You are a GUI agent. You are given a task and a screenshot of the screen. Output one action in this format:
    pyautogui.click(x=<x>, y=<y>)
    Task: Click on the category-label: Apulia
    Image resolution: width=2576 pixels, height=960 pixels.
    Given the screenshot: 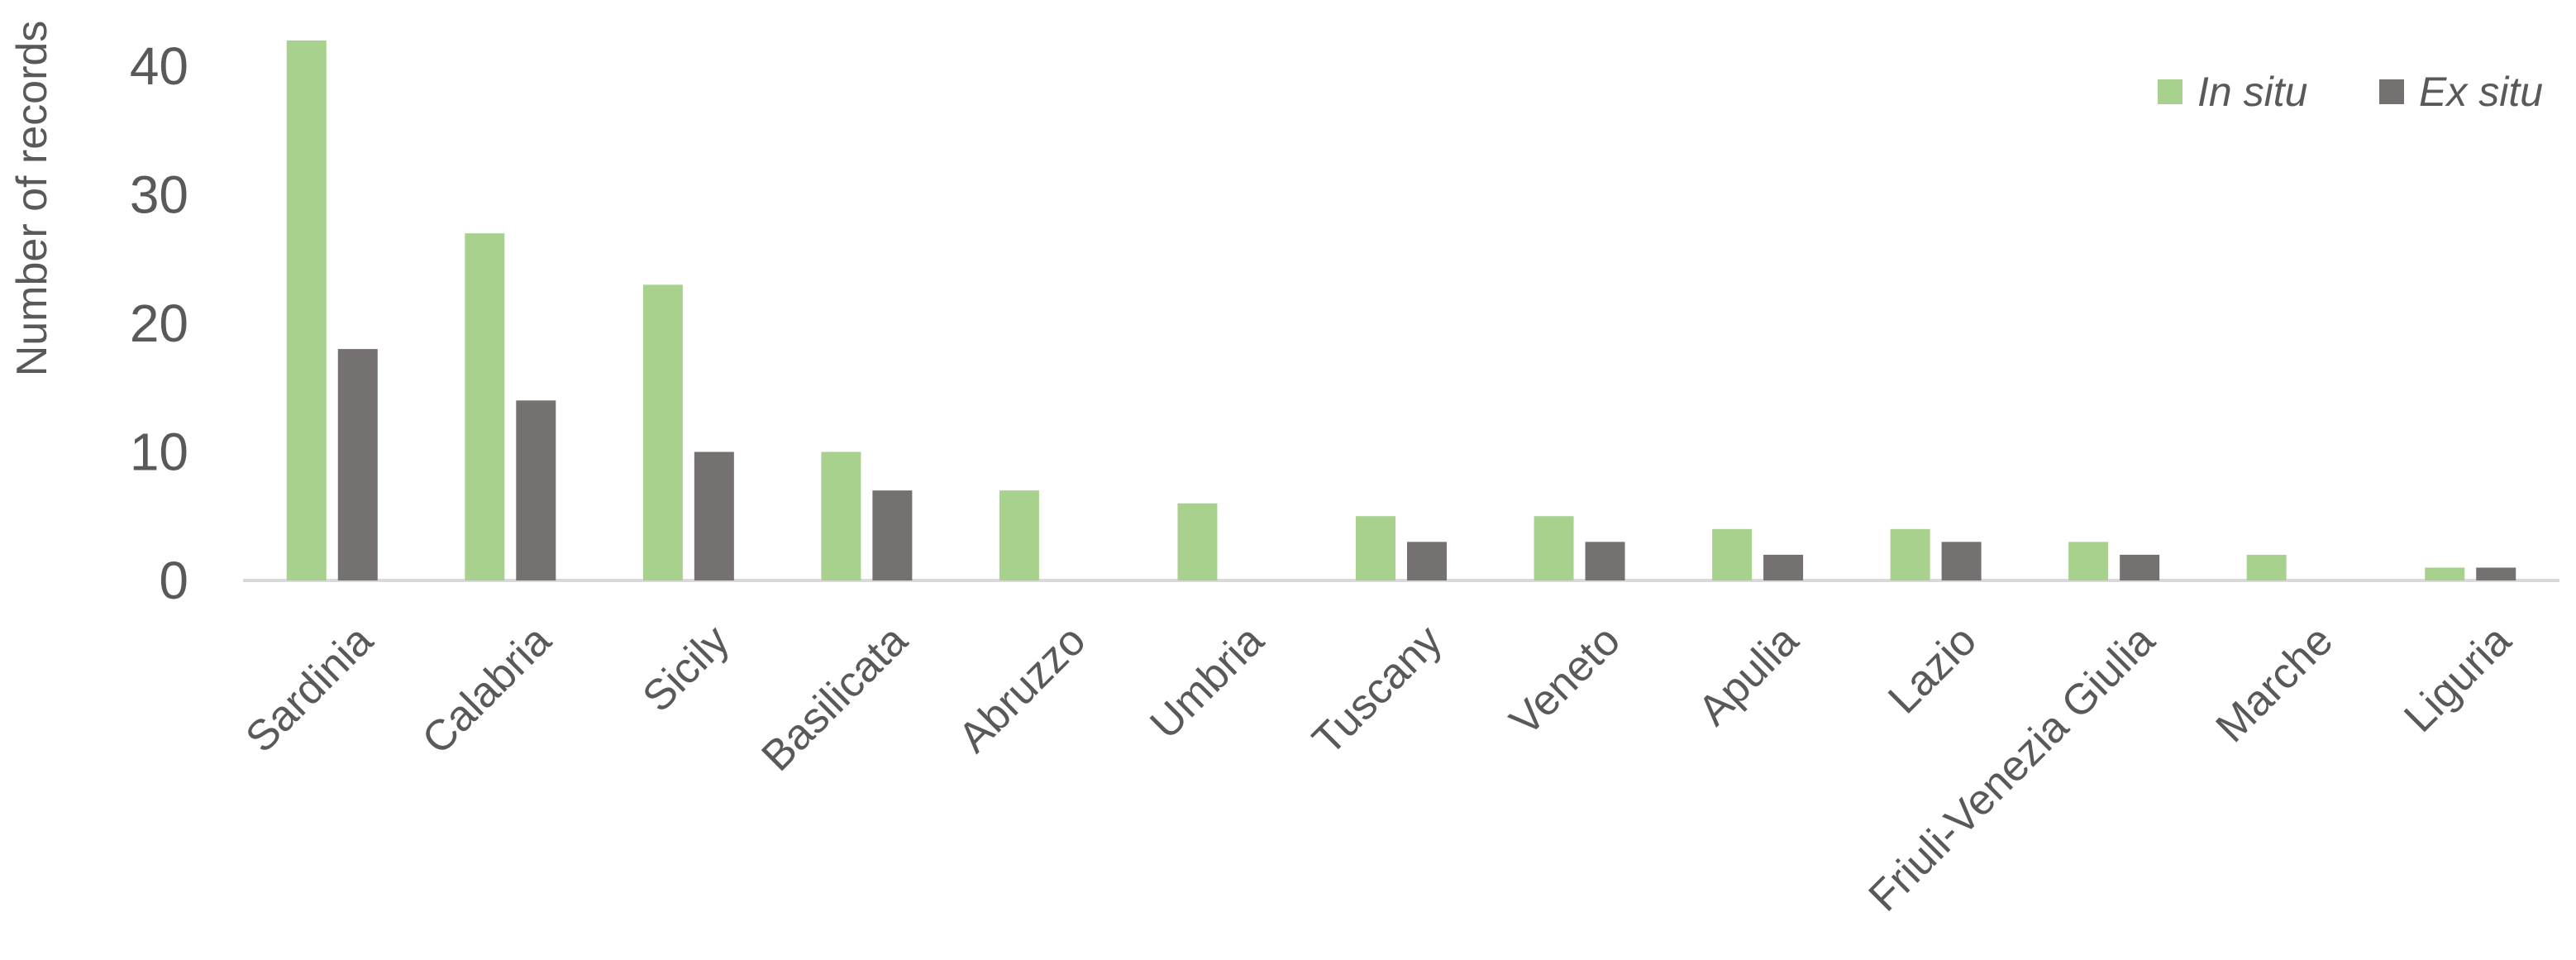 What is the action you would take?
    pyautogui.click(x=1748, y=675)
    